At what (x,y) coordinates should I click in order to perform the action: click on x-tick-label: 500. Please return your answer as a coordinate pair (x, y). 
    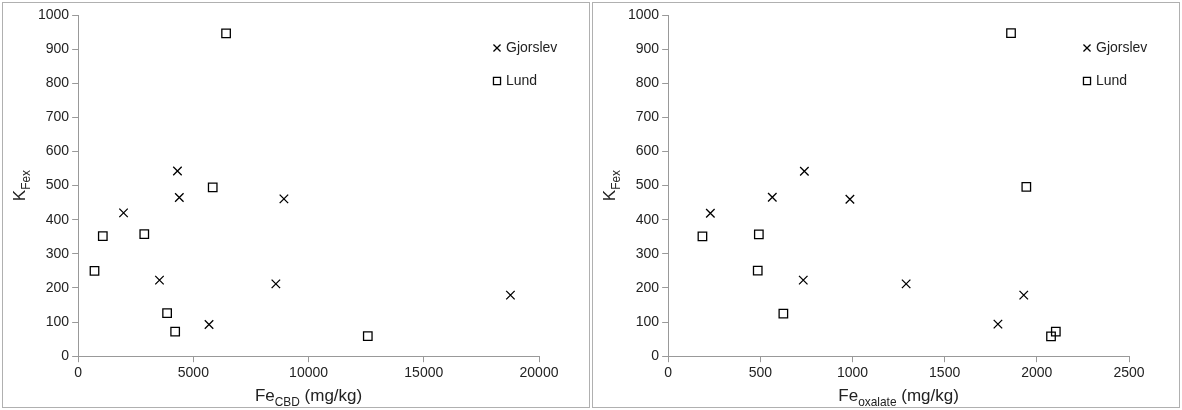
    Looking at the image, I should click on (760, 372).